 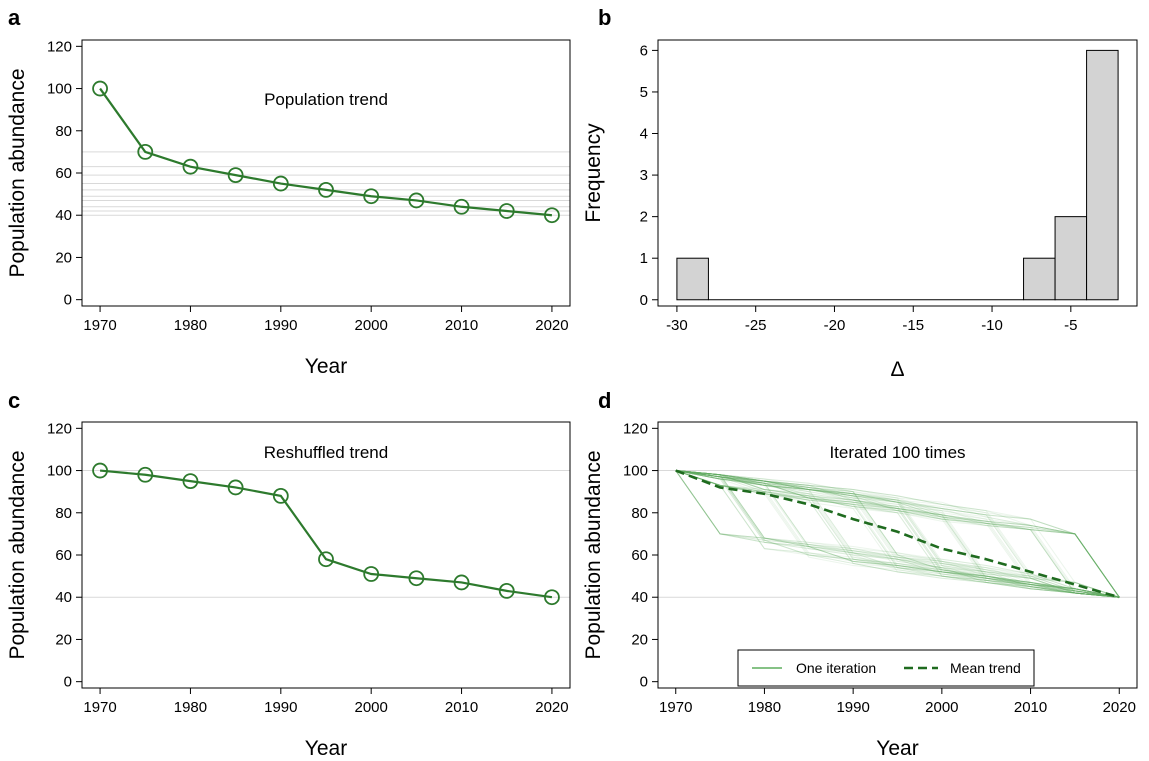 What do you see at coordinates (644, 134) in the screenshot?
I see `y-tick-label: 4` at bounding box center [644, 134].